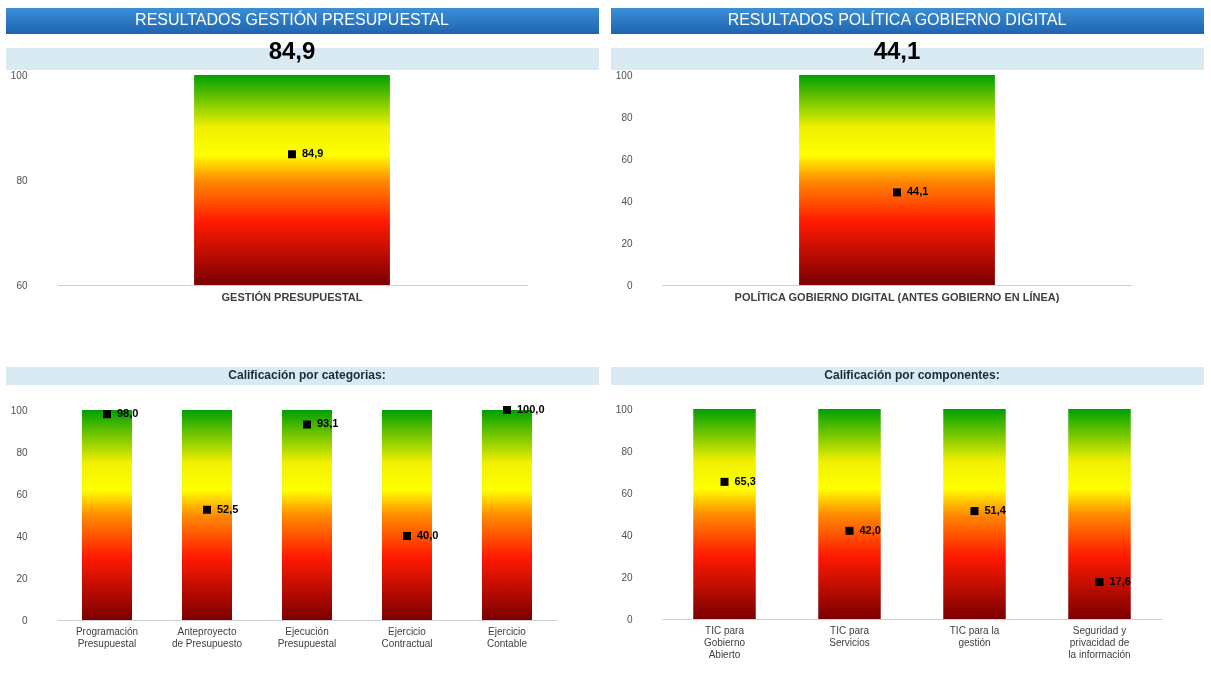 Image resolution: width=1211 pixels, height=685 pixels. Describe the element at coordinates (897, 50) in the screenshot. I see `chart-subtitle: 44,1` at that location.